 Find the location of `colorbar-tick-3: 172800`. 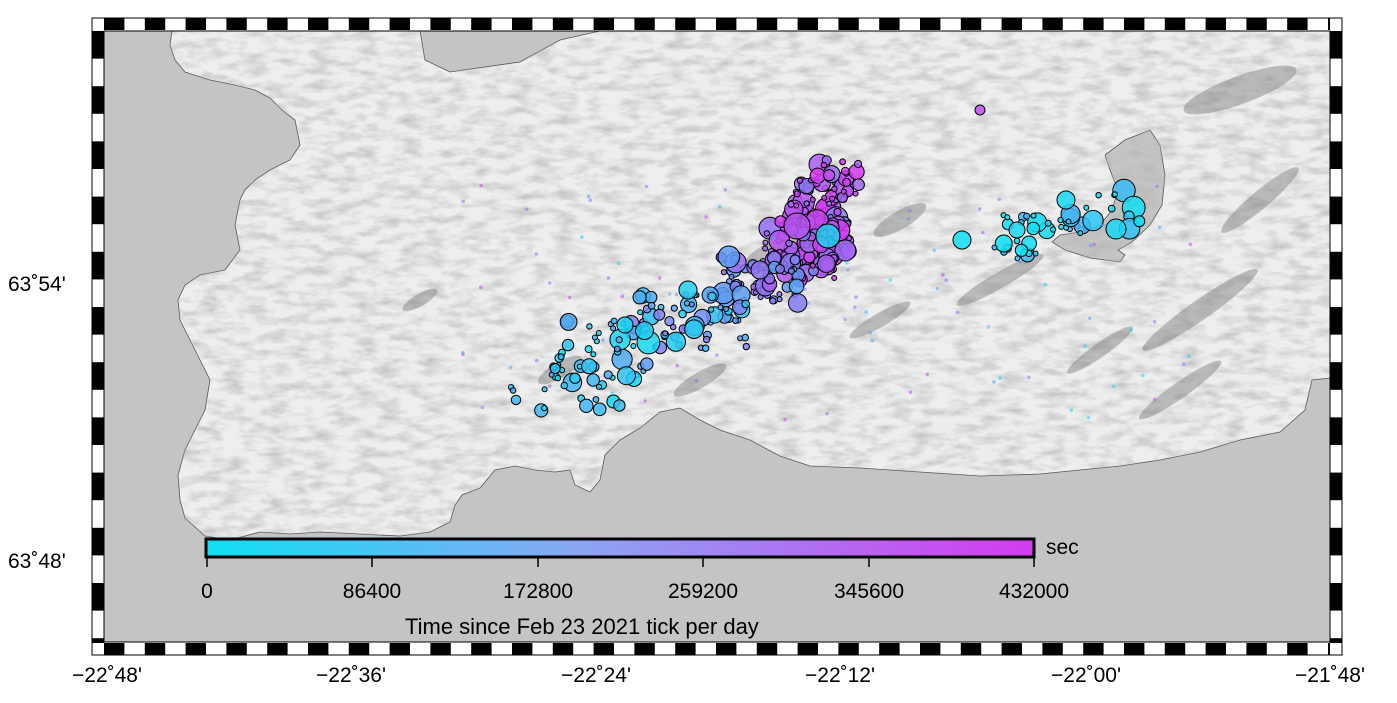

colorbar-tick-3: 172800 is located at coordinates (538, 591).